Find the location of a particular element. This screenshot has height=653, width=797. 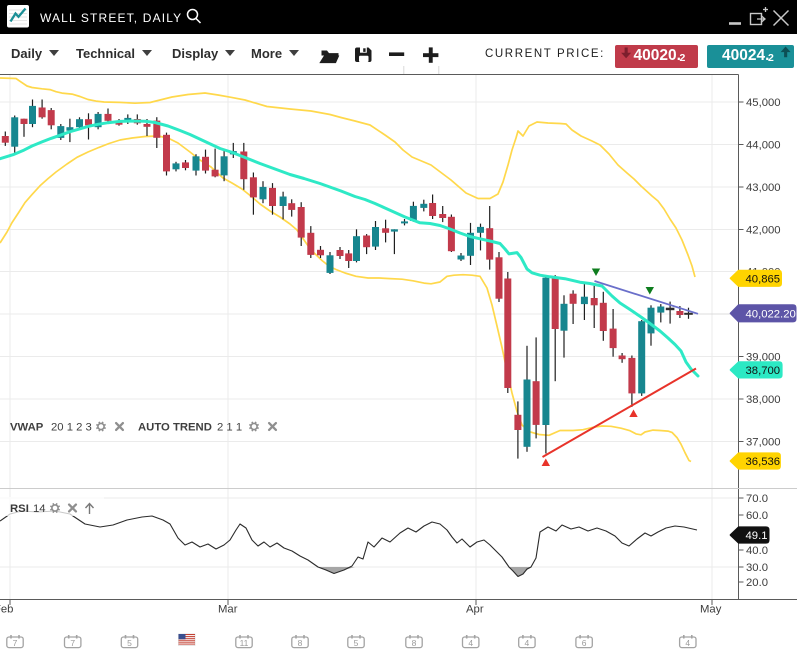

svg-text: AUTO TREND is located at coordinates (175, 428).